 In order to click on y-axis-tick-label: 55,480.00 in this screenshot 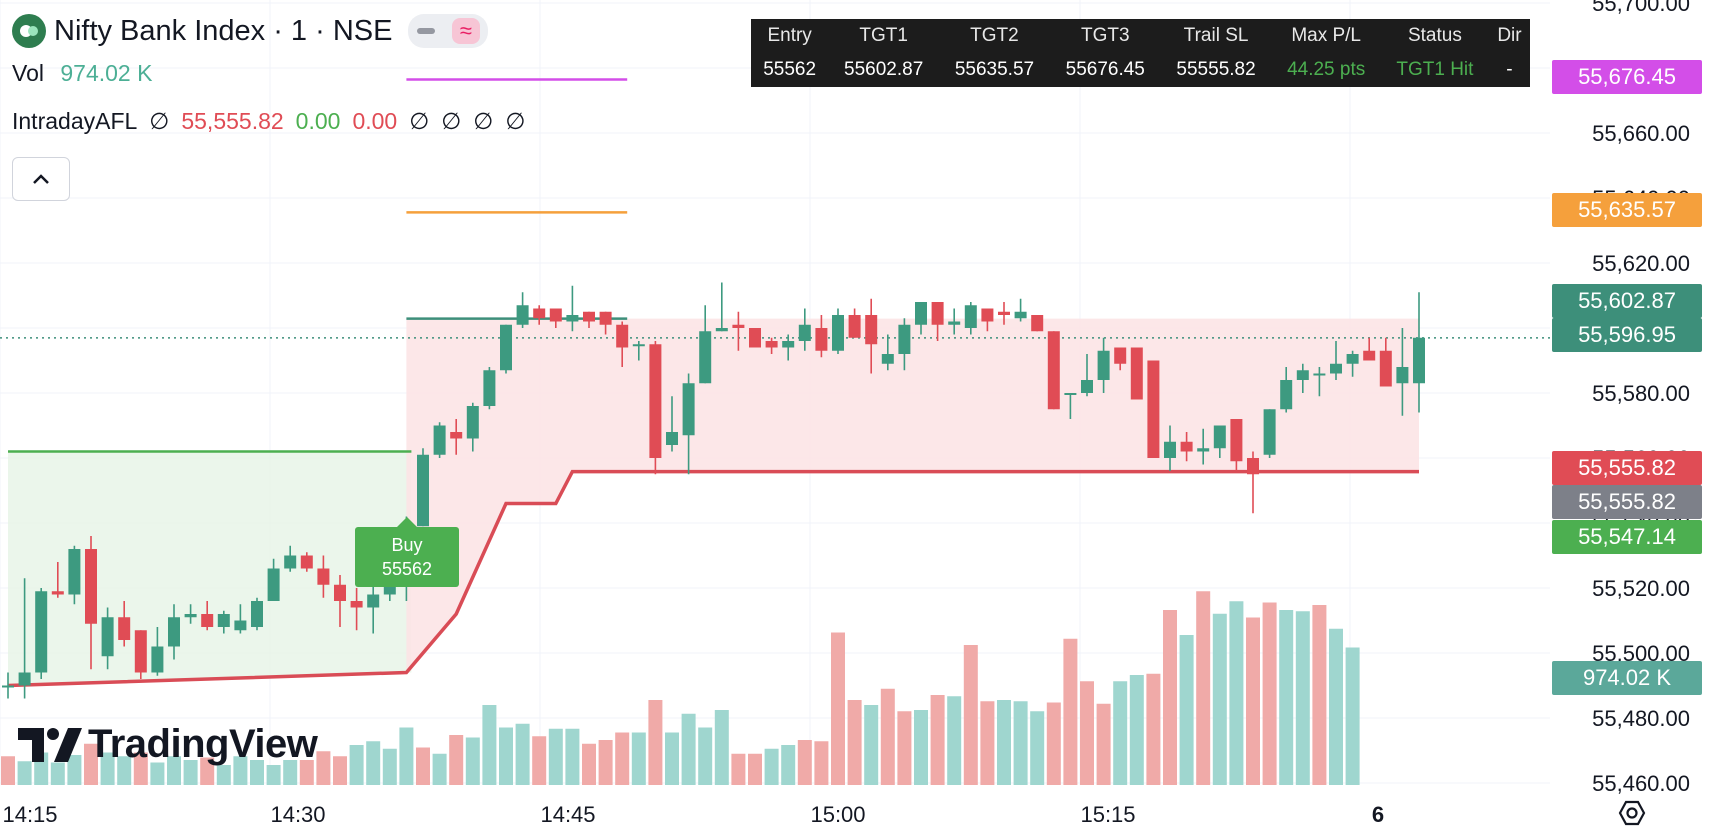, I will do `click(1641, 718)`.